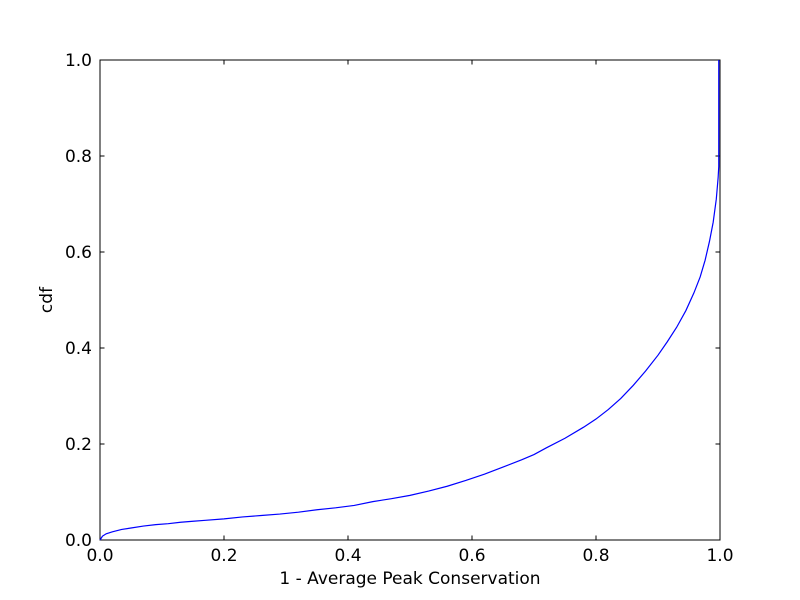 Image resolution: width=800 pixels, height=600 pixels. I want to click on x-tick-label: 0.2, so click(223, 556).